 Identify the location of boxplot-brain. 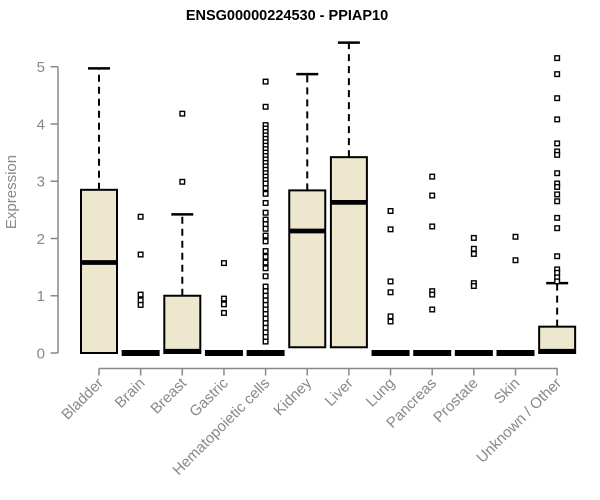
(140, 284).